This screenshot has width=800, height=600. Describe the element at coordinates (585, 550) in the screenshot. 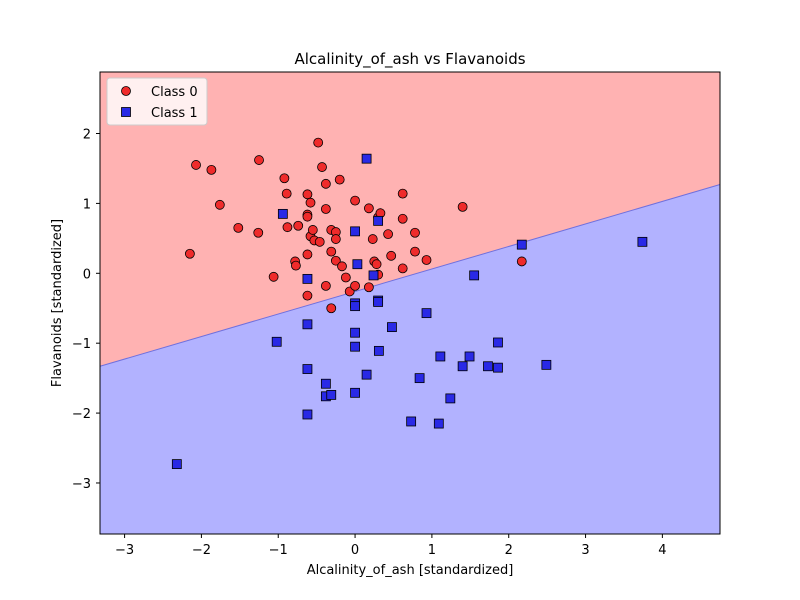

I see `x-tick-label: 3` at that location.